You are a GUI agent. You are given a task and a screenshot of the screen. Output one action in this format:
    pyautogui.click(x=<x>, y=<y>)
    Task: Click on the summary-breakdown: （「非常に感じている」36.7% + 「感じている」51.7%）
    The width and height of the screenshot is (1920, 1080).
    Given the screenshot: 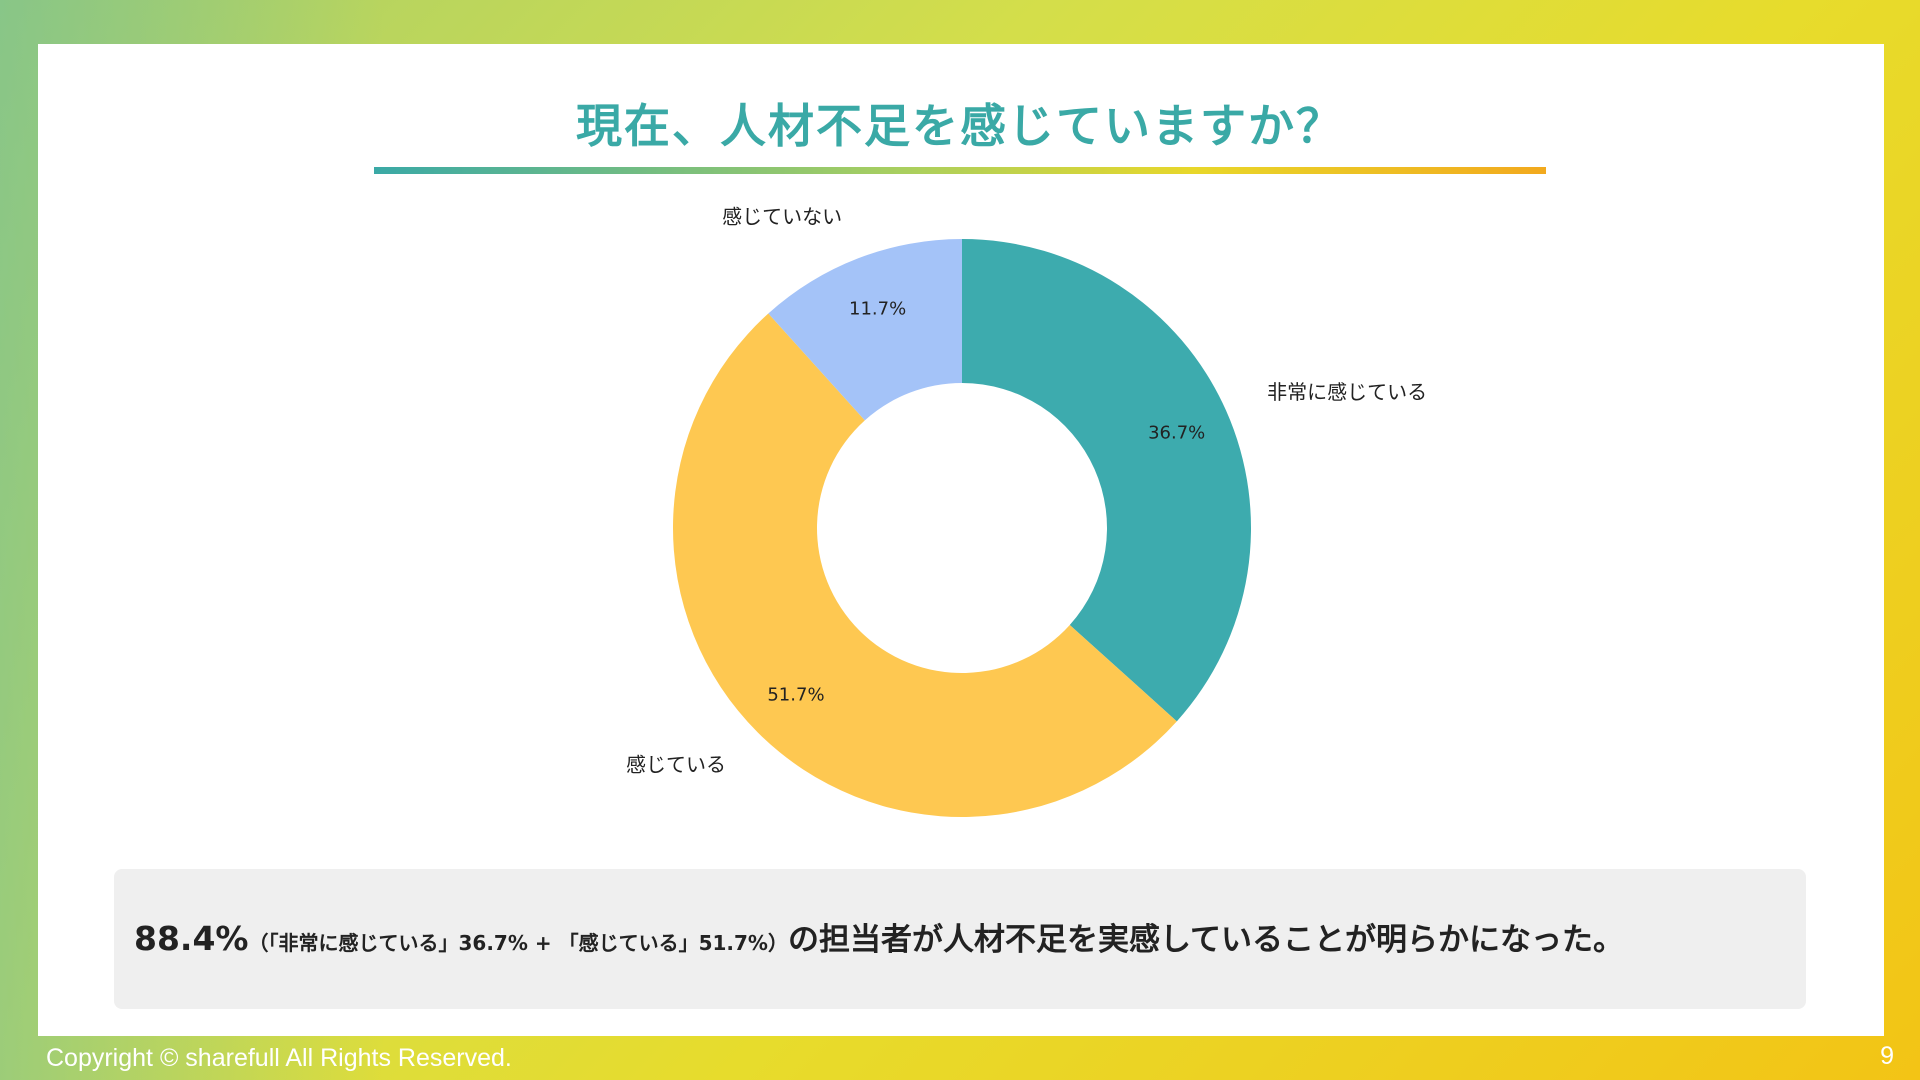 What is the action you would take?
    pyautogui.click(x=518, y=943)
    